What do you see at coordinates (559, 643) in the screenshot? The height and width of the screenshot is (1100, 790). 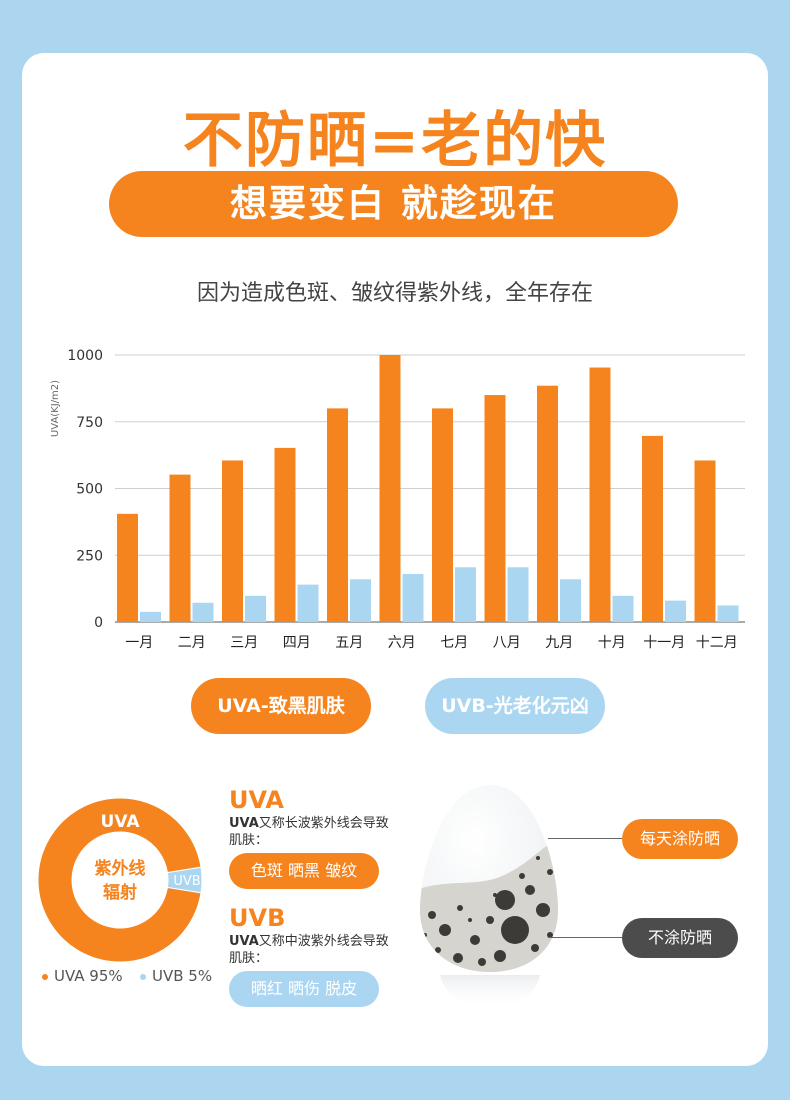 I see `x-tick-label: 九月` at bounding box center [559, 643].